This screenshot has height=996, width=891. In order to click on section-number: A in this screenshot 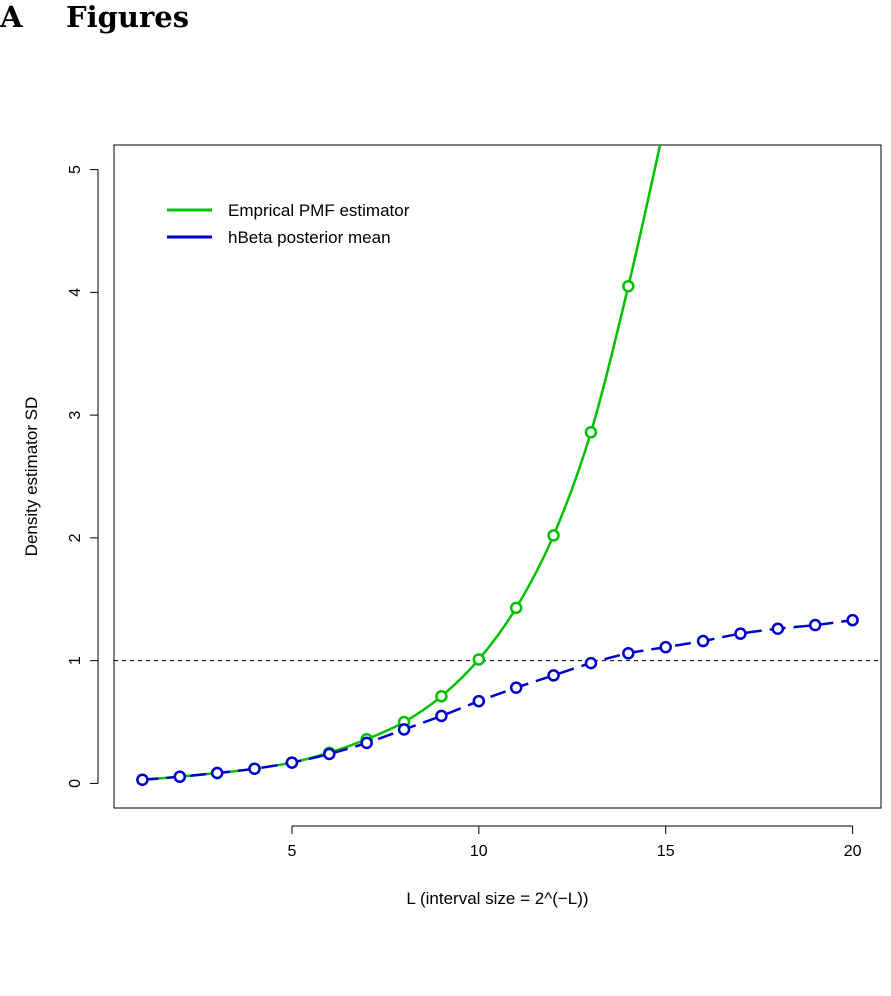, I will do `click(11, 17)`.